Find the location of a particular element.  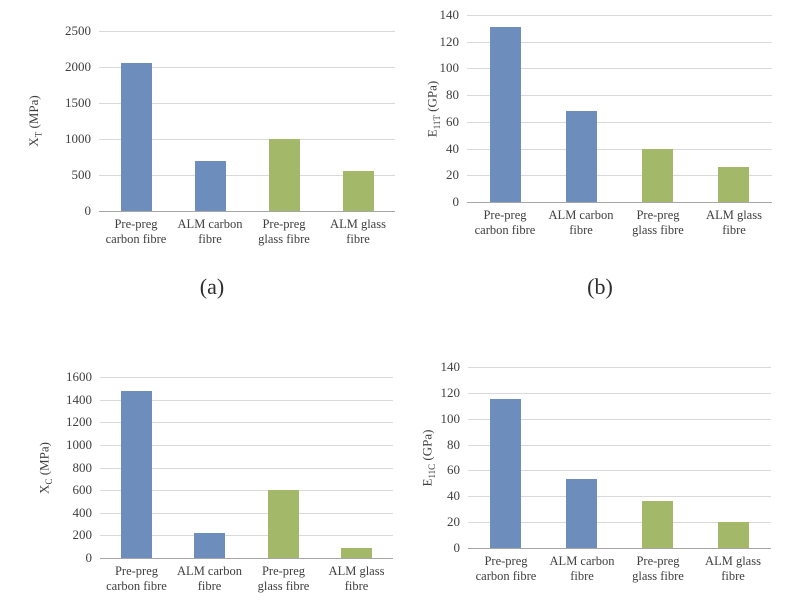

y-tick-label: 200 is located at coordinates (82, 534).